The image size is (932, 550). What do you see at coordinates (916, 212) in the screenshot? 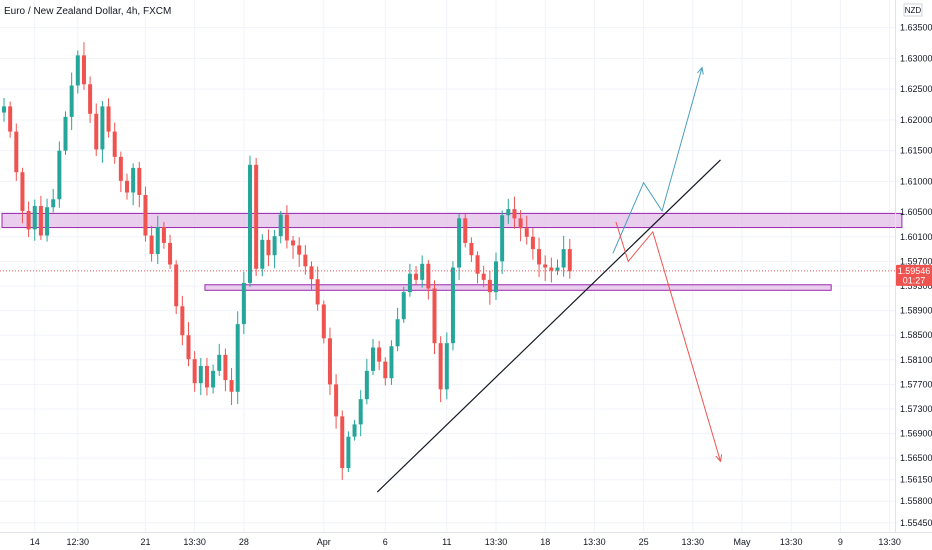
I see `price-tick-label: 1.60500` at bounding box center [916, 212].